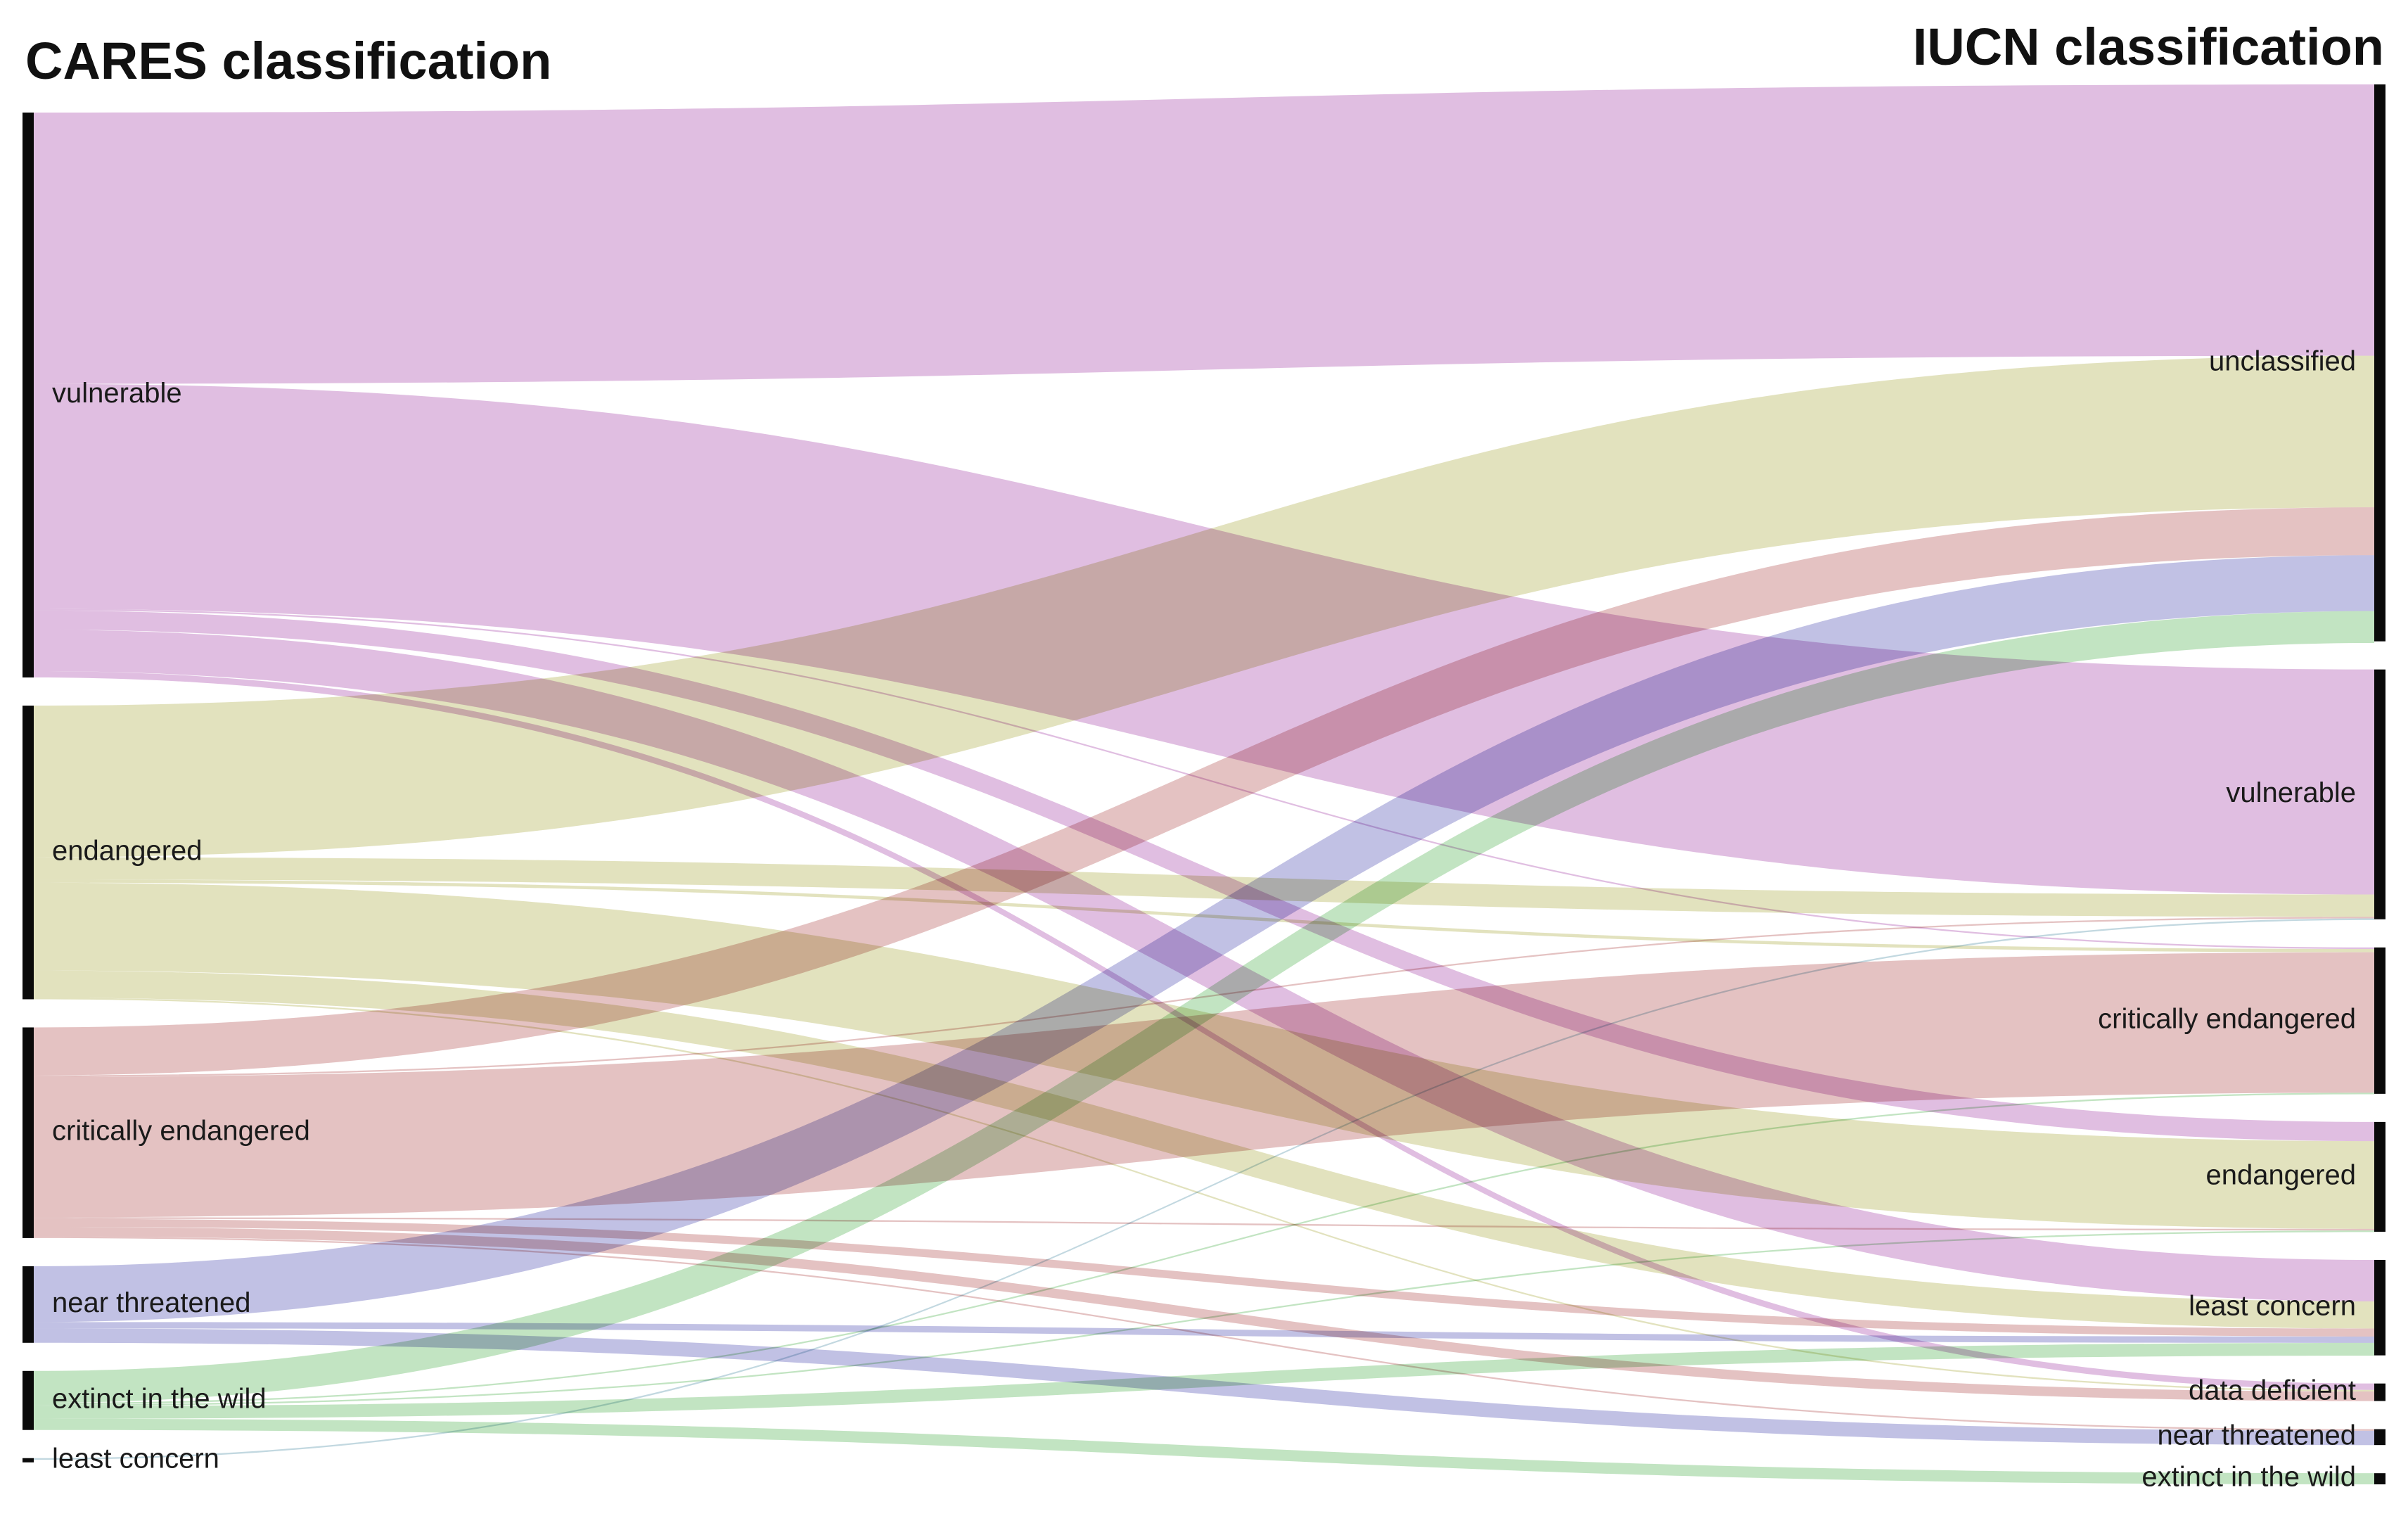 Image resolution: width=2408 pixels, height=1516 pixels. I want to click on left-node-extinct-in-the-wild, so click(28, 1400).